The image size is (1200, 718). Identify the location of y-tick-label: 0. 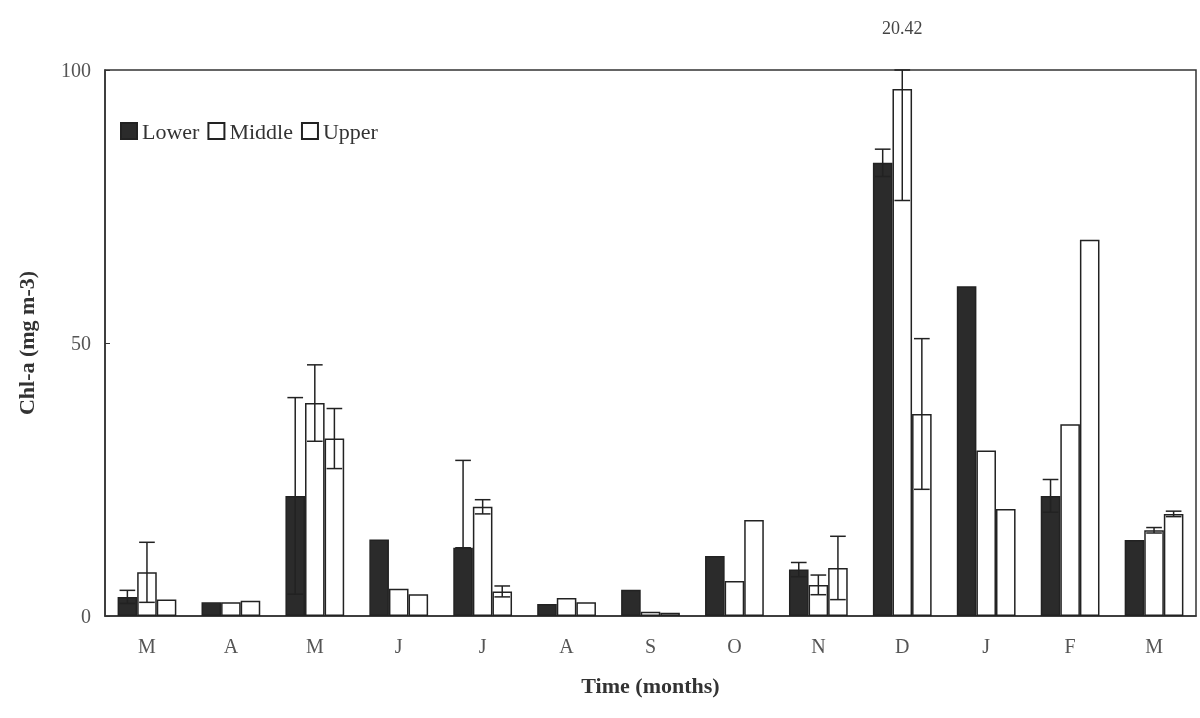
(86, 616).